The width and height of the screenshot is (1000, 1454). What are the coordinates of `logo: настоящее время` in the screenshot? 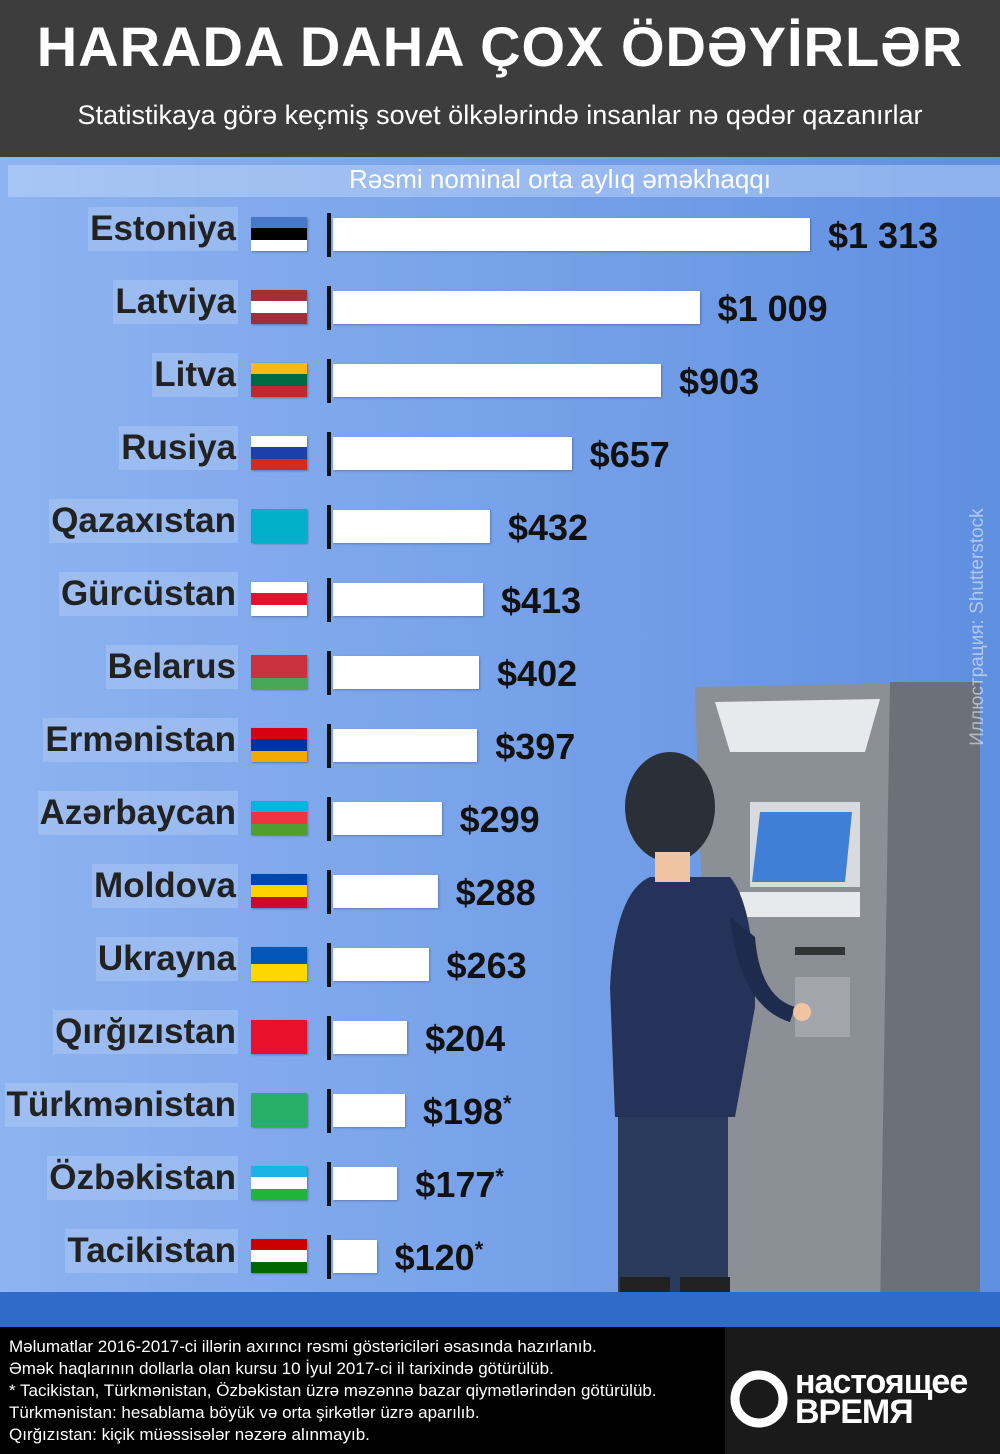 It's located at (862, 1390).